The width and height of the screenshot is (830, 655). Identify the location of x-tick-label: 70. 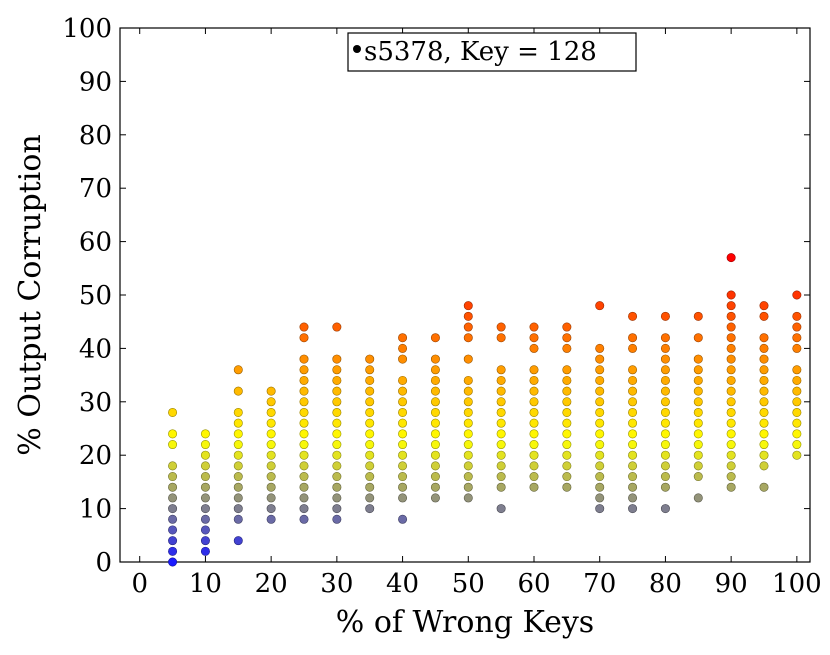
(599, 584).